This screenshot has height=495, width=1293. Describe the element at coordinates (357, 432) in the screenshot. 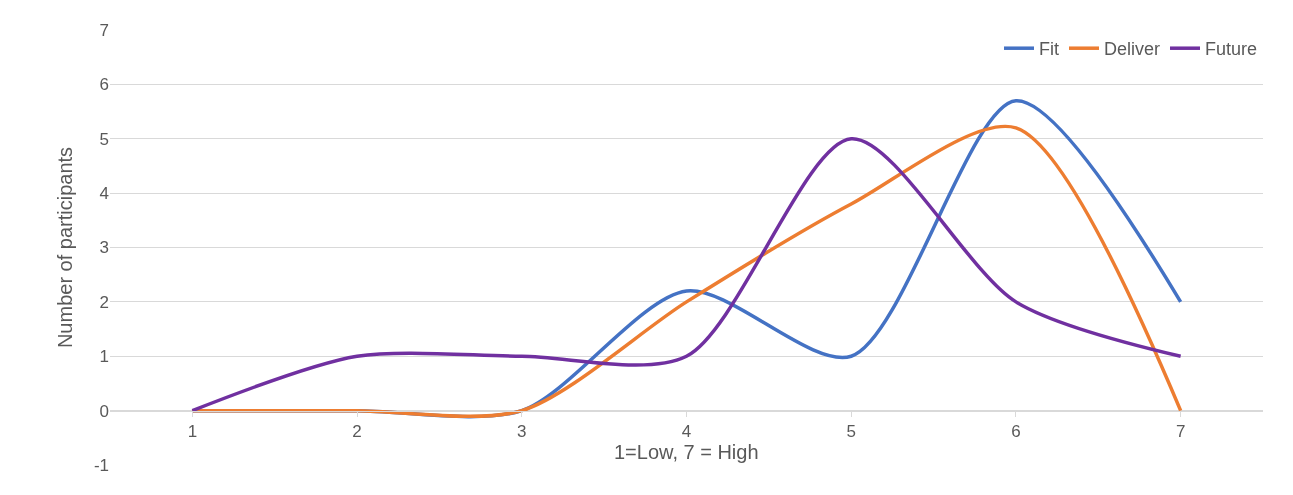

I see `x-tick-label: 2` at that location.